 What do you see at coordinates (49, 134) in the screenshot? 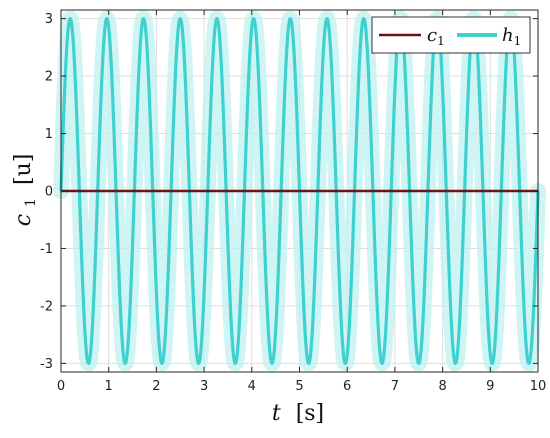
I see `y-tick-label: 1` at bounding box center [49, 134].